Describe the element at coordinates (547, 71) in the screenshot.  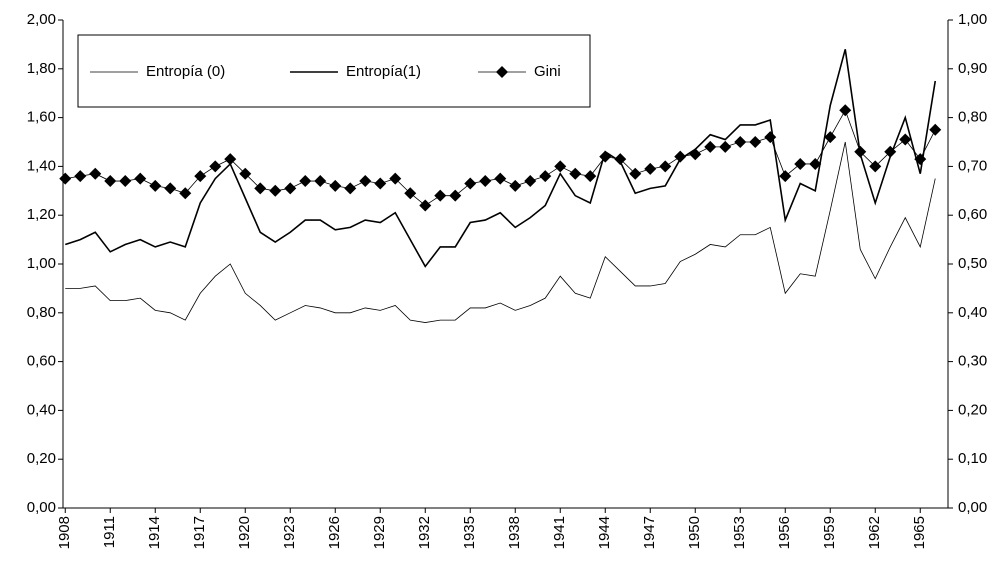
I see `legend-label: Gini` at that location.